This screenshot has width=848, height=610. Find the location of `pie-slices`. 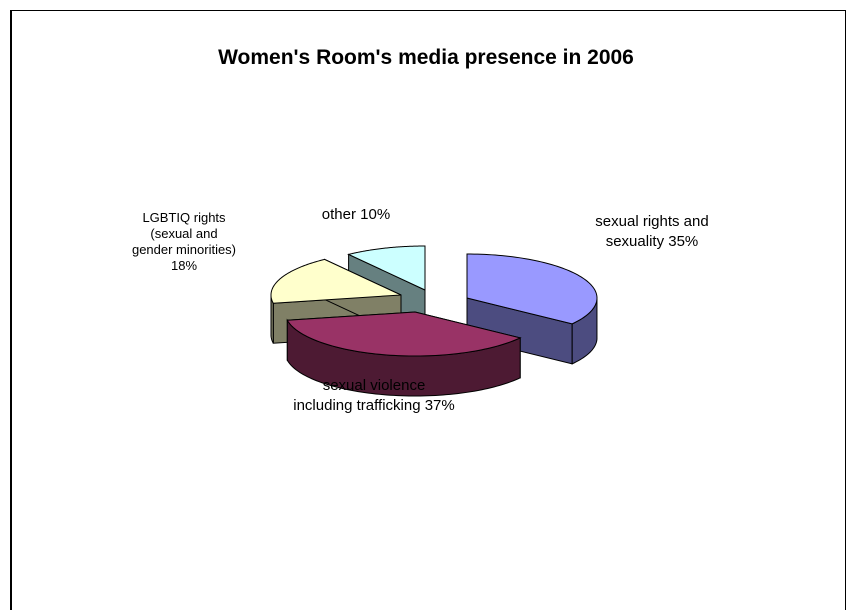

pie-slices is located at coordinates (434, 321).